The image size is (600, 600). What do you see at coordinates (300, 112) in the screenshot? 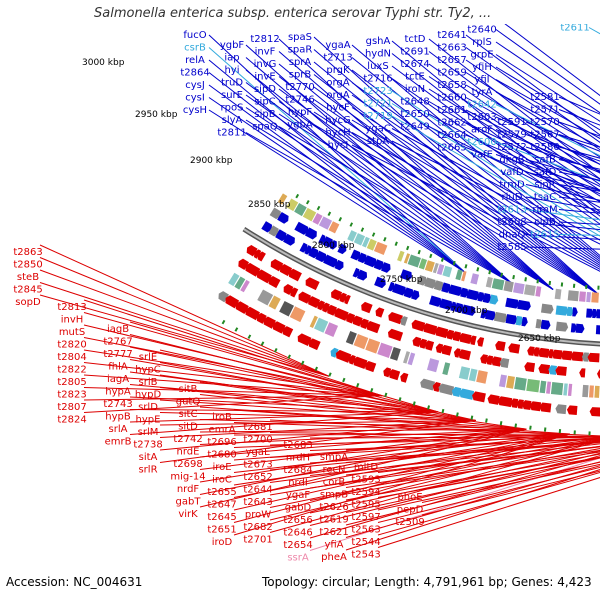
I see `forward-gene-label: hypF` at bounding box center [300, 112].